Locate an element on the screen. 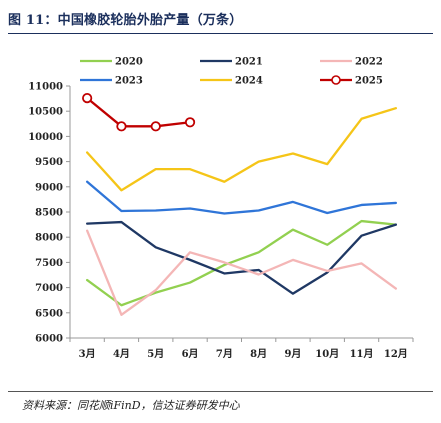 The height and width of the screenshot is (423, 441). series-line-2020 is located at coordinates (242, 263).